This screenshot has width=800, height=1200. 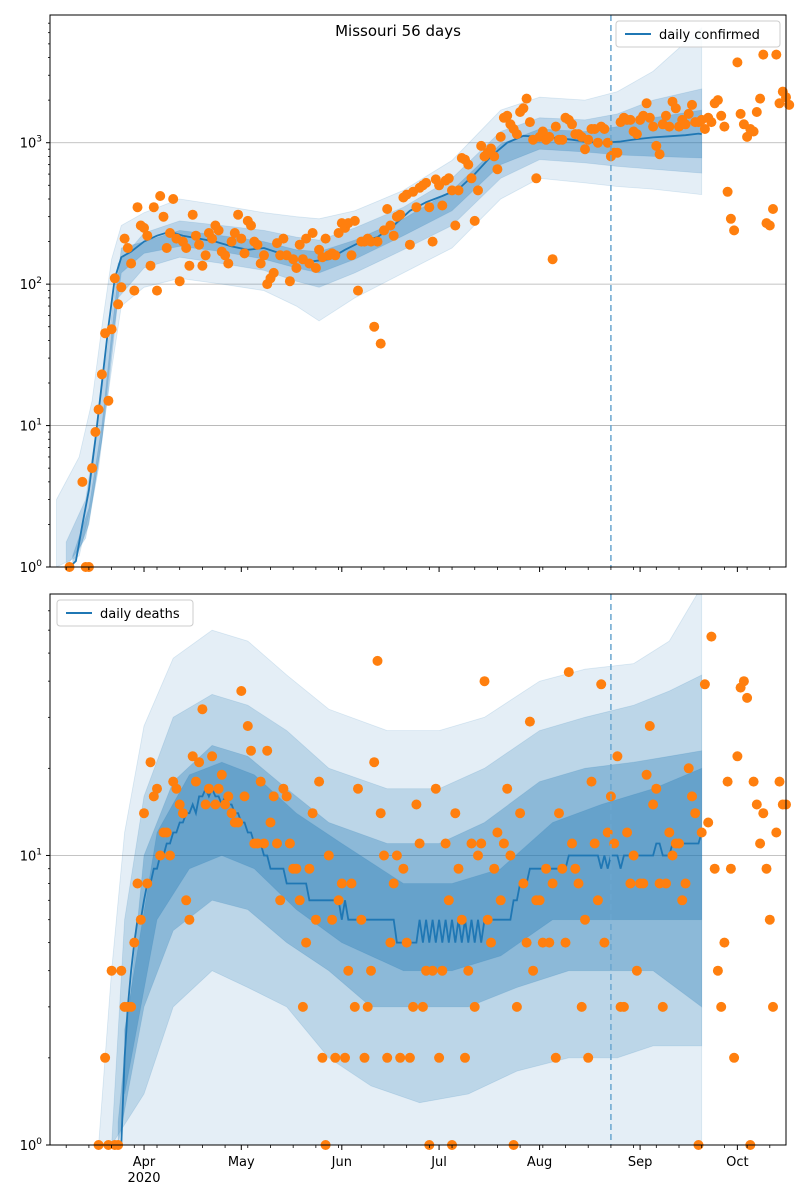 I want to click on x-tick-label: Oct, so click(x=737, y=1162).